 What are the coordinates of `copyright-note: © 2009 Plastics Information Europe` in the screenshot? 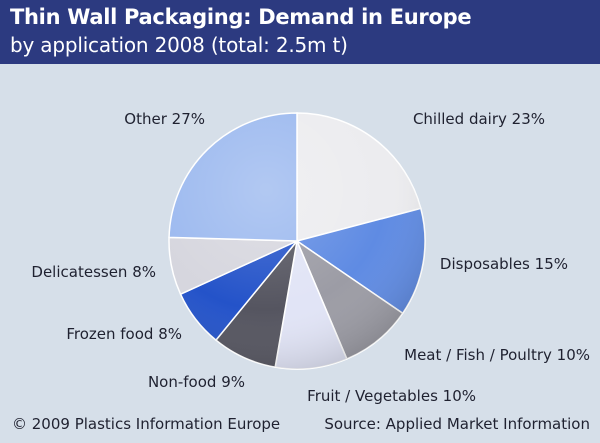 It's located at (146, 424).